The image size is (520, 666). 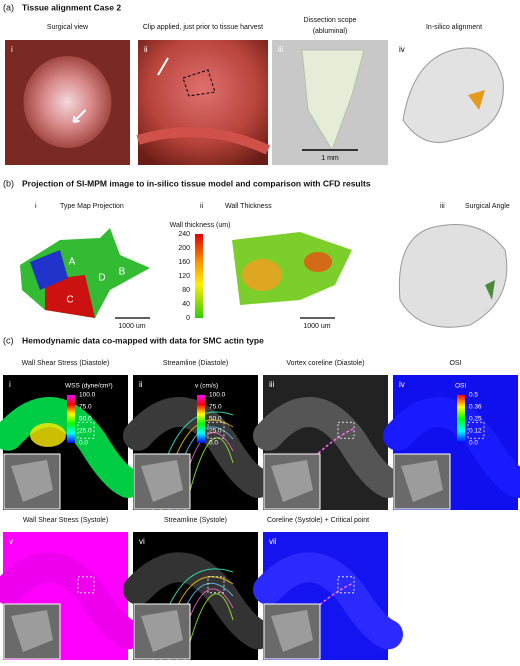 What do you see at coordinates (71, 7) in the screenshot?
I see `section-title: Tissue alignment Case 2` at bounding box center [71, 7].